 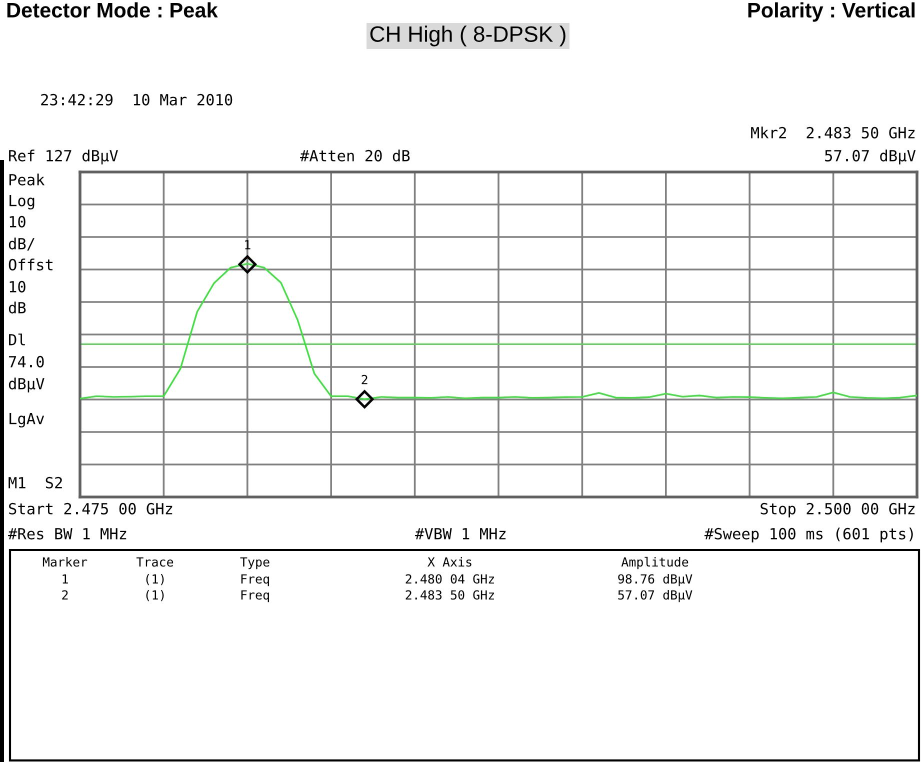 What do you see at coordinates (460, 534) in the screenshot?
I see `text: #VBW 1 MHz` at bounding box center [460, 534].